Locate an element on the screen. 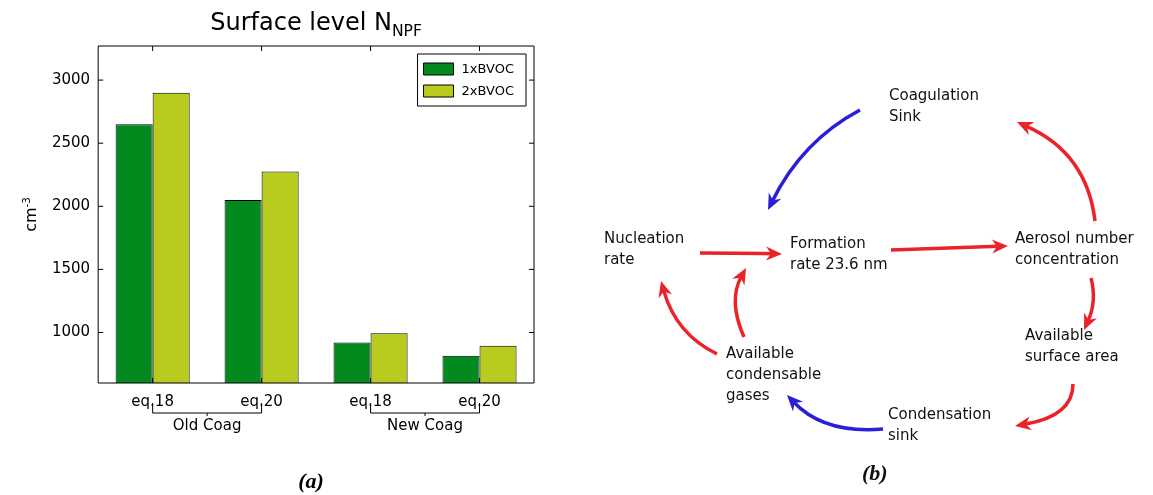  y-tick-label: 2500 is located at coordinates (71, 142).